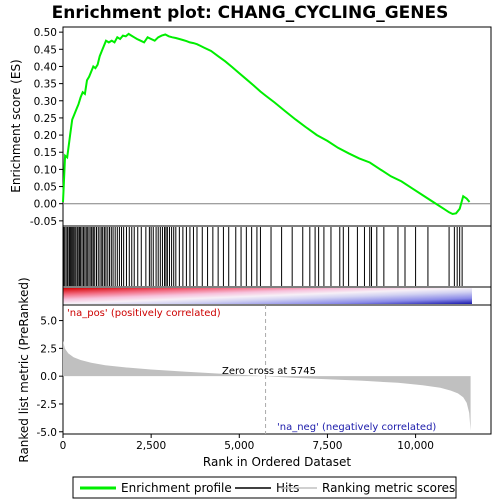 The height and width of the screenshot is (500, 500). I want to click on legend-enrichment-label: Enrichment profile, so click(176, 488).